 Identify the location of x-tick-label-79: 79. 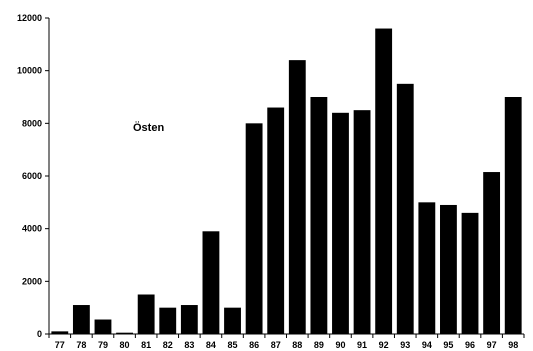
(103, 345).